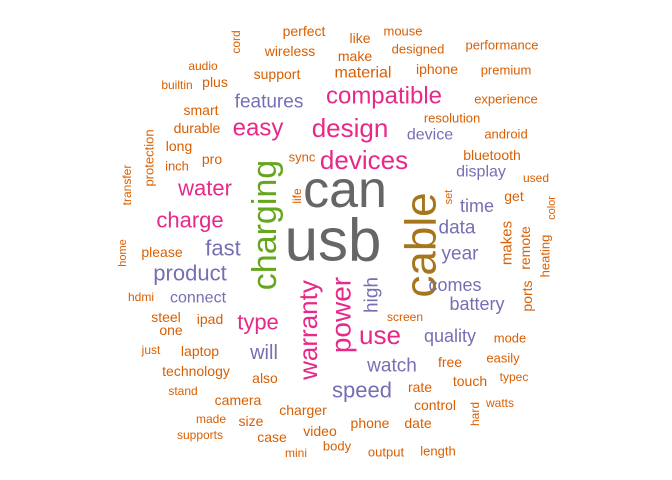 This screenshot has width=672, height=480. I want to click on word-long: long, so click(179, 146).